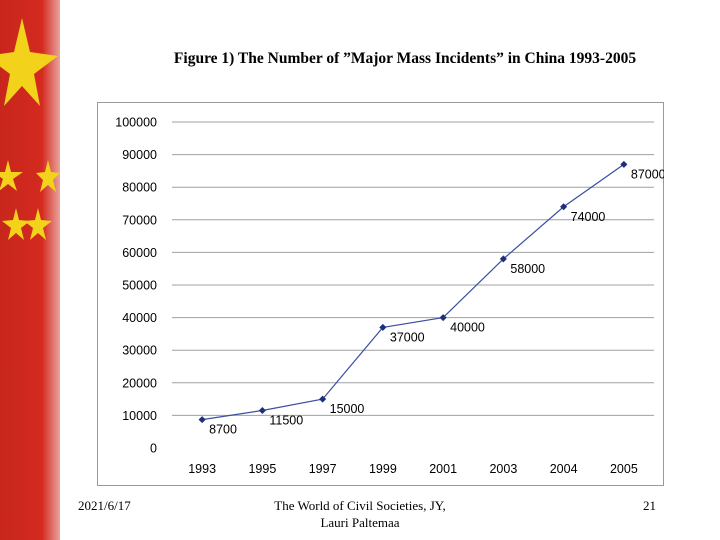 The height and width of the screenshot is (540, 720). What do you see at coordinates (223, 430) in the screenshot?
I see `data-label: 8700` at bounding box center [223, 430].